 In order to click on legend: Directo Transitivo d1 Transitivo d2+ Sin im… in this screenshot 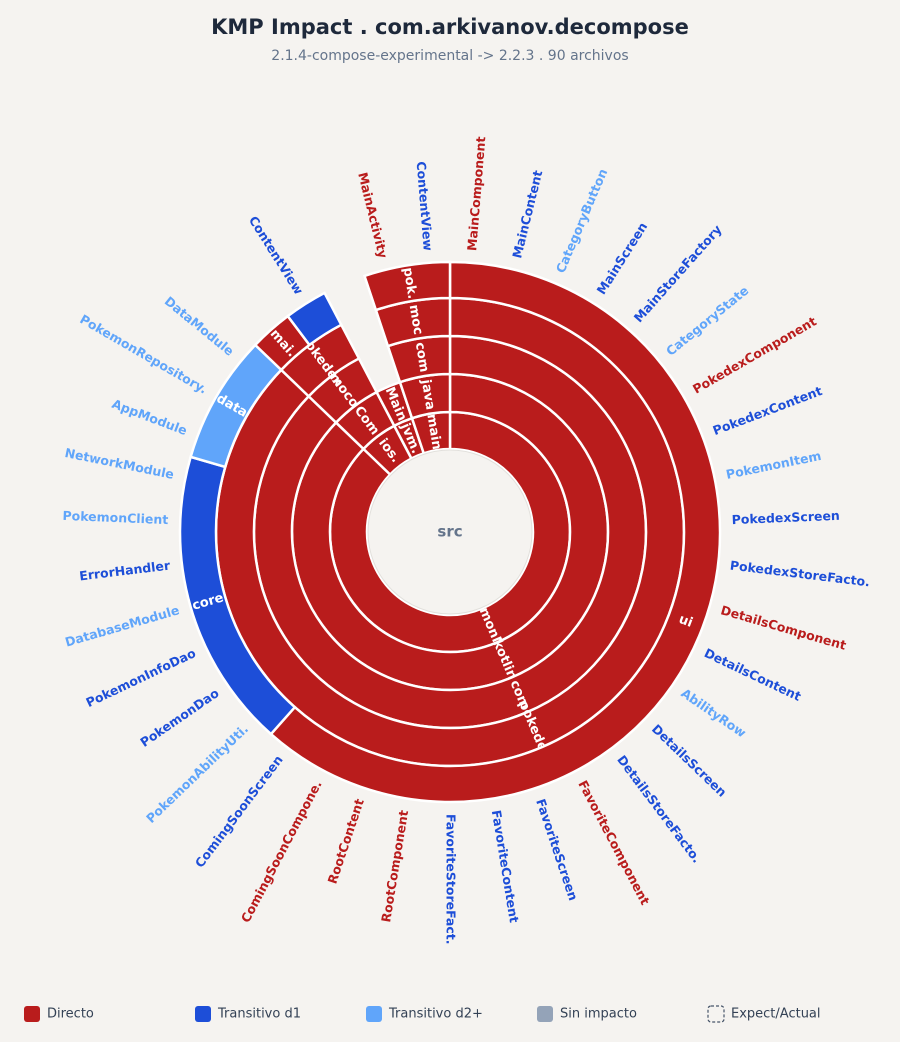, I will do `click(422, 1014)`.